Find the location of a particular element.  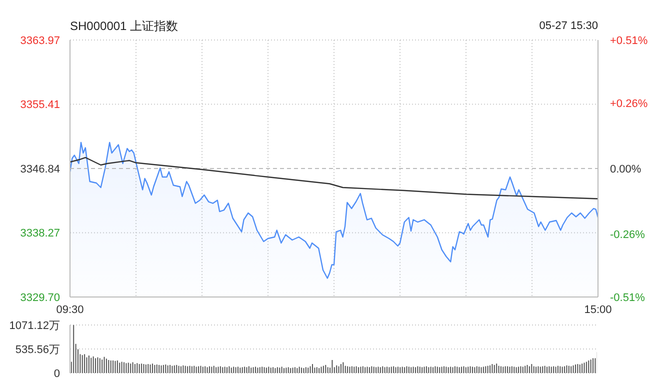

y-tick-label: 3338.27 is located at coordinates (40, 234).